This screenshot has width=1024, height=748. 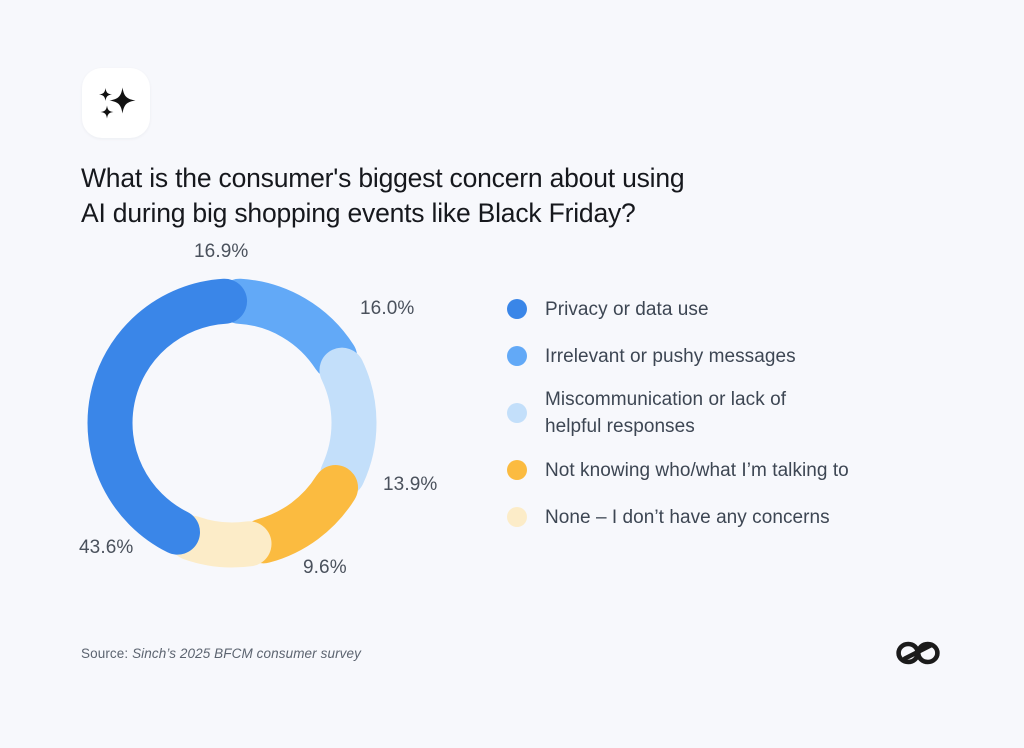 I want to click on source-text: Sinch’s 2025 BFCM consumer survey, so click(x=246, y=653).